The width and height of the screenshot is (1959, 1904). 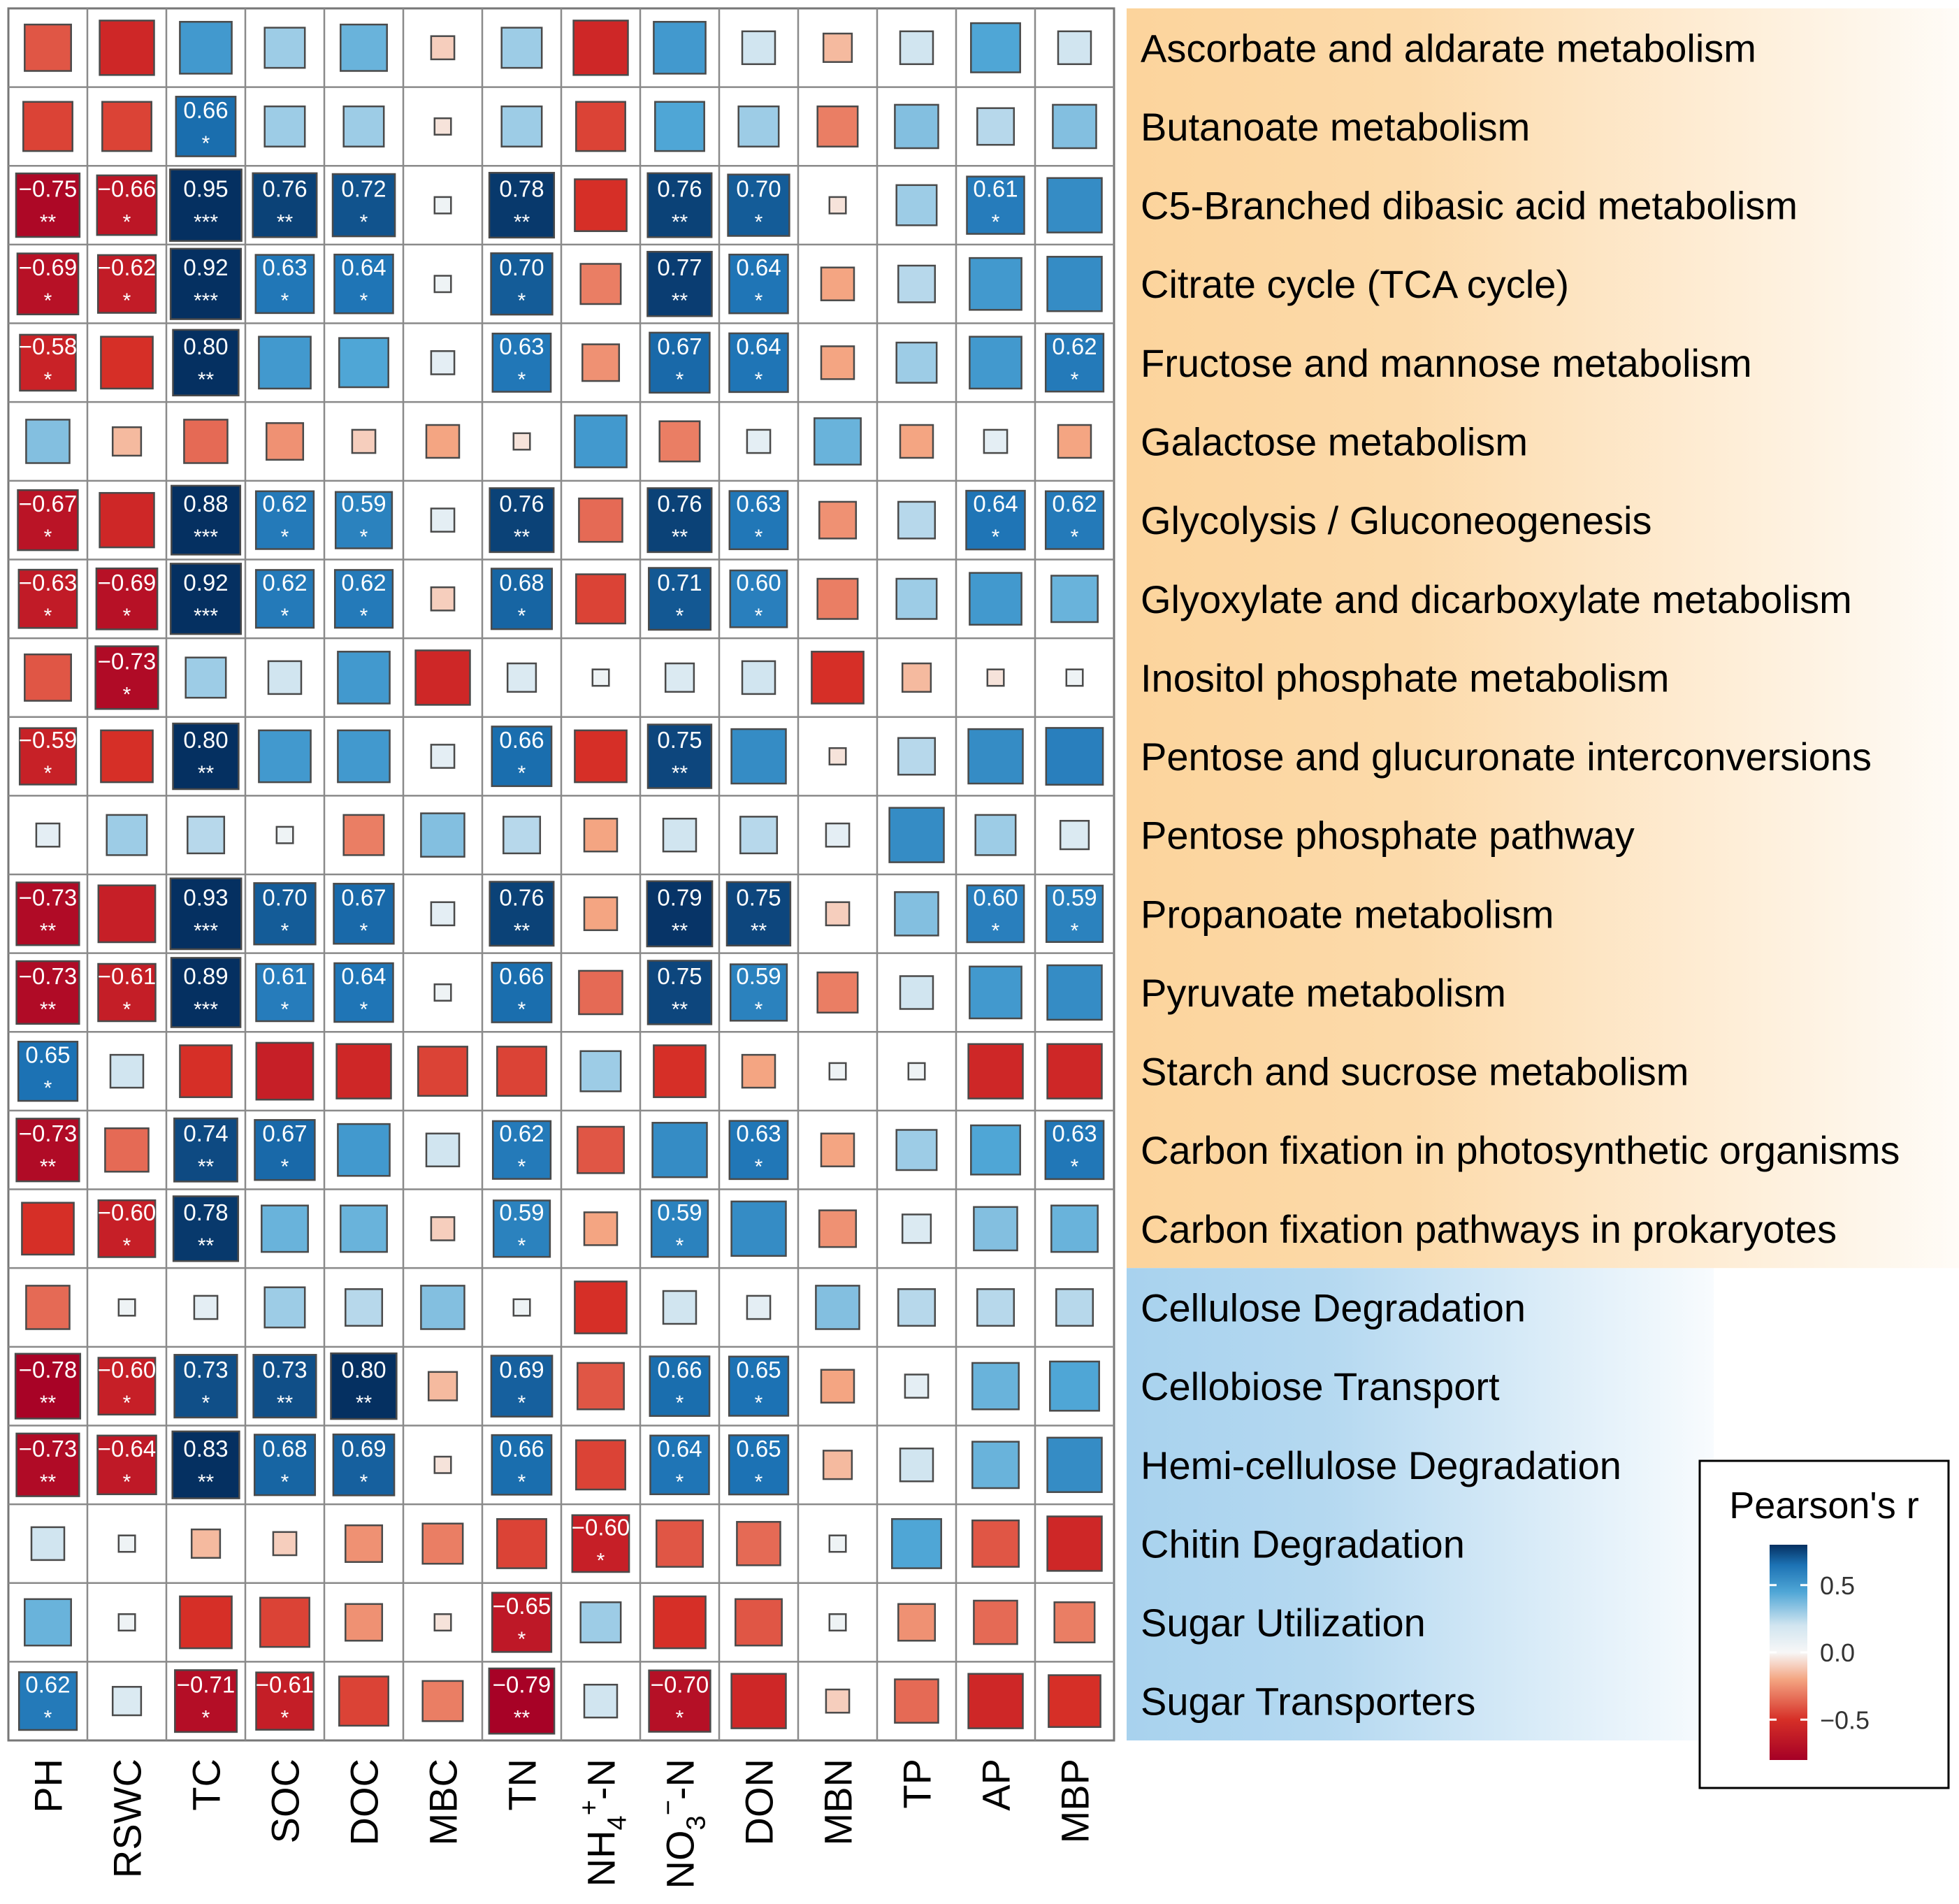 What do you see at coordinates (49, 1786) in the screenshot?
I see `column-label: PH` at bounding box center [49, 1786].